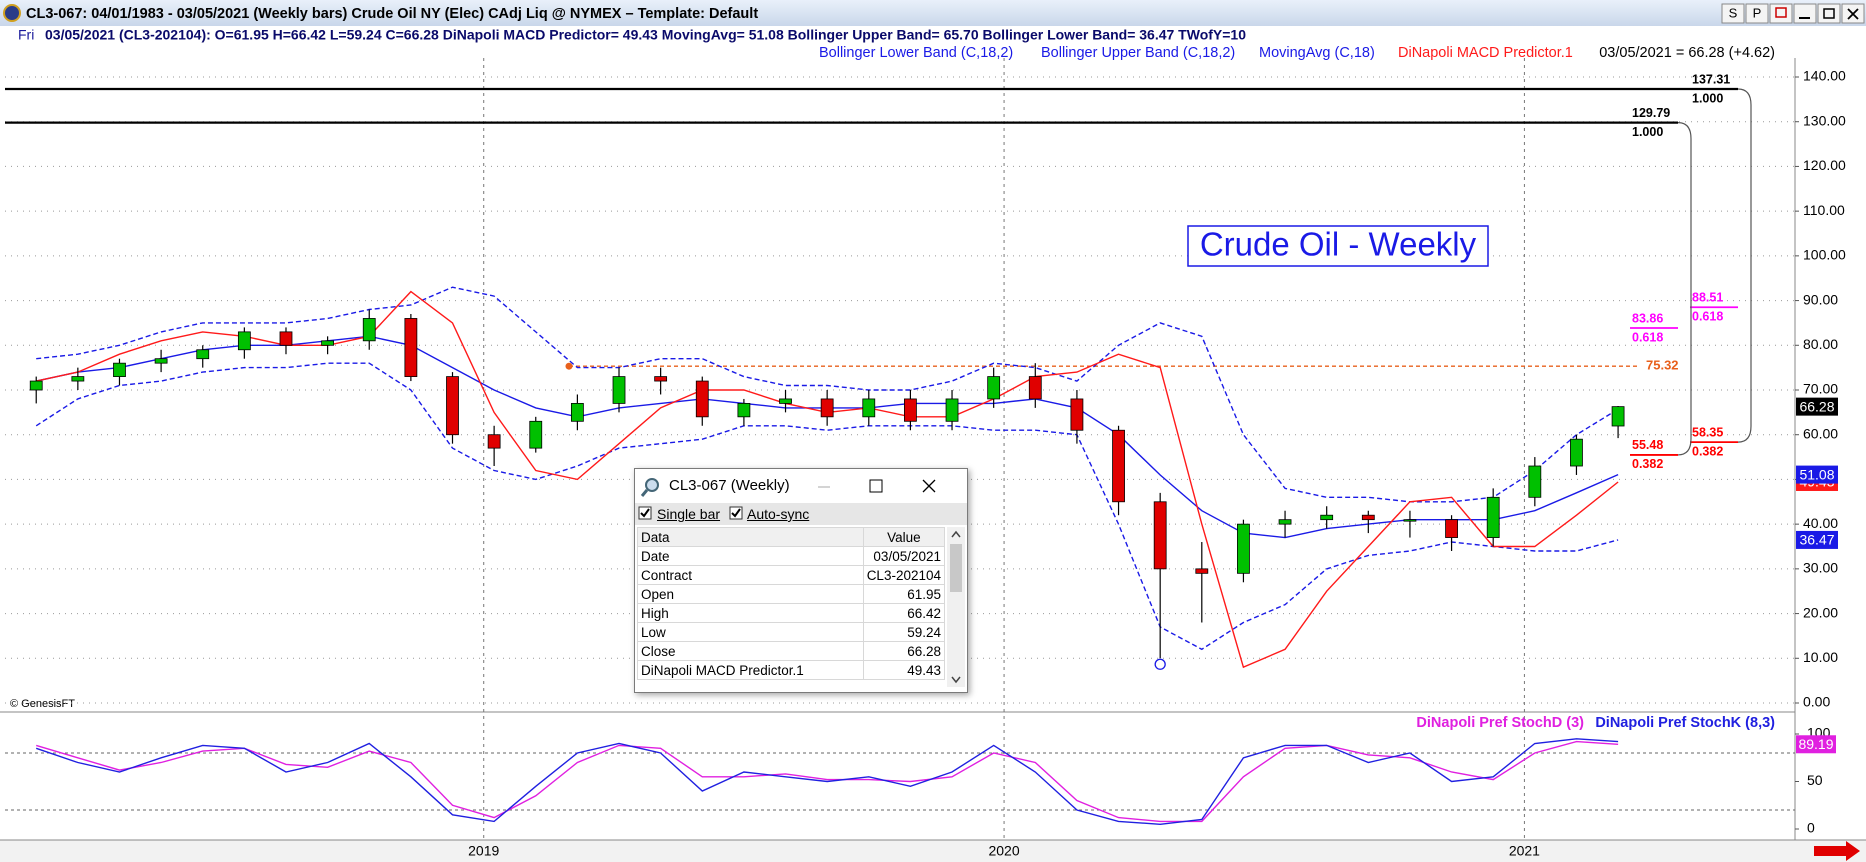  Describe the element at coordinates (750, 632) in the screenshot. I see `label-cell: Low` at that location.